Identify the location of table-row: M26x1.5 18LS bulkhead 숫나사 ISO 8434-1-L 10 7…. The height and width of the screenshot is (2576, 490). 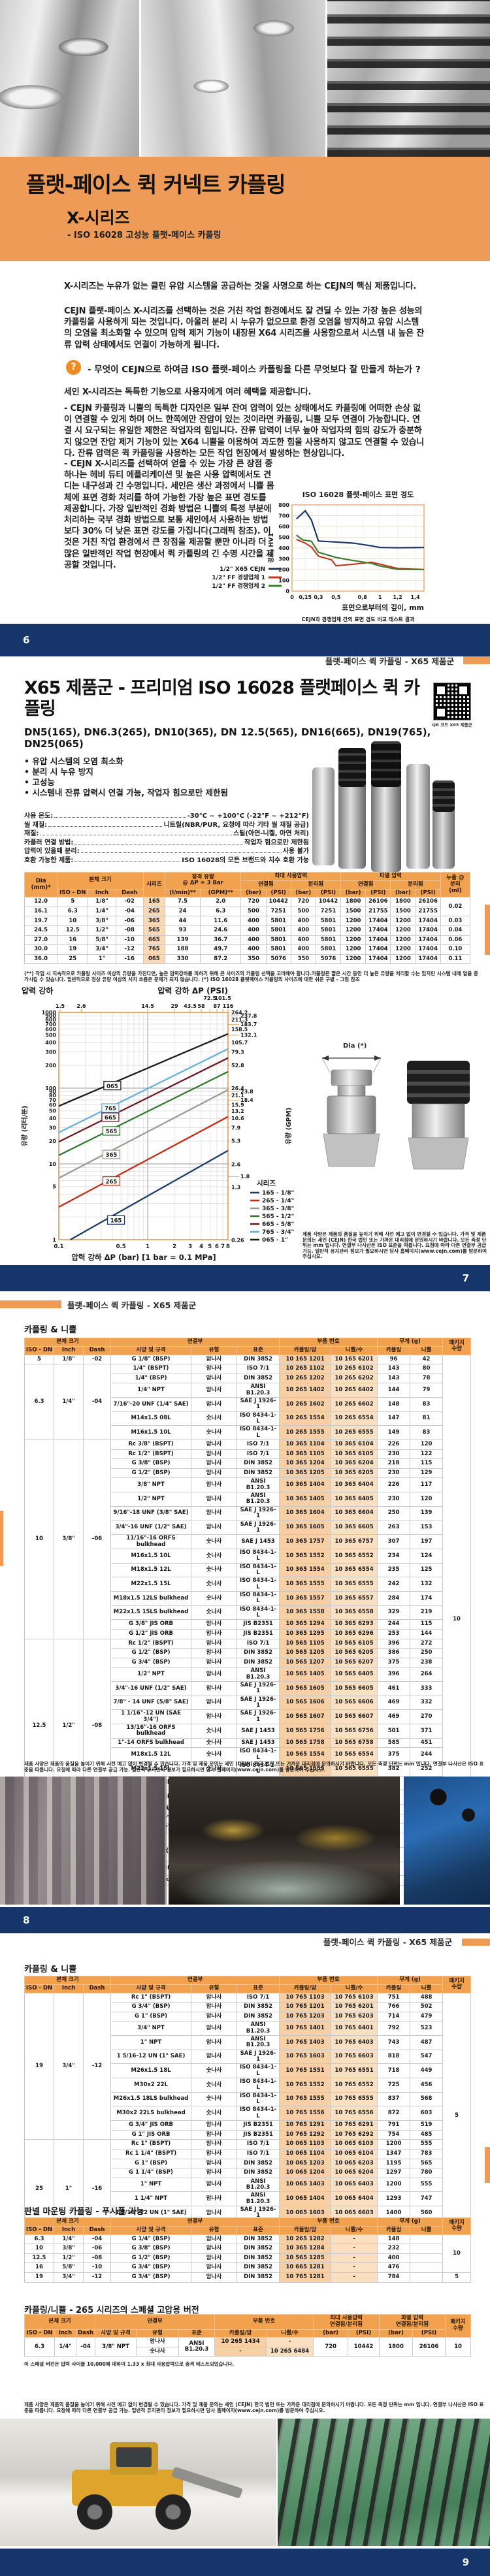
(248, 2099).